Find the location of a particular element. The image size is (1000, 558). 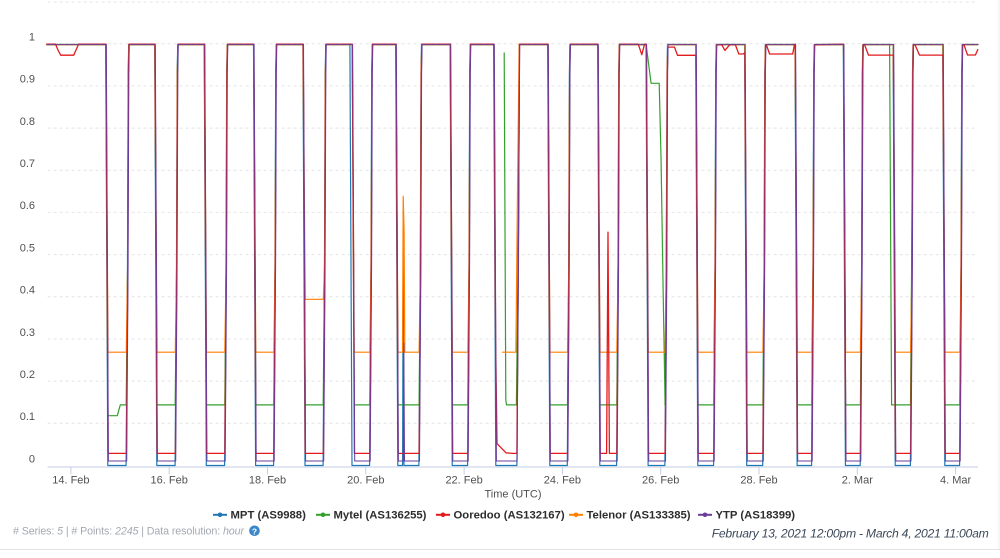

svg-text: 18. Feb is located at coordinates (267, 481).